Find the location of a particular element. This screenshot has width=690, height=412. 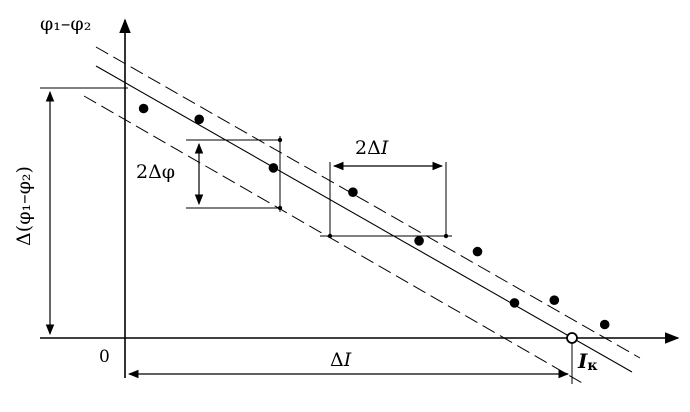

intercept-variable: I is located at coordinates (582, 361).